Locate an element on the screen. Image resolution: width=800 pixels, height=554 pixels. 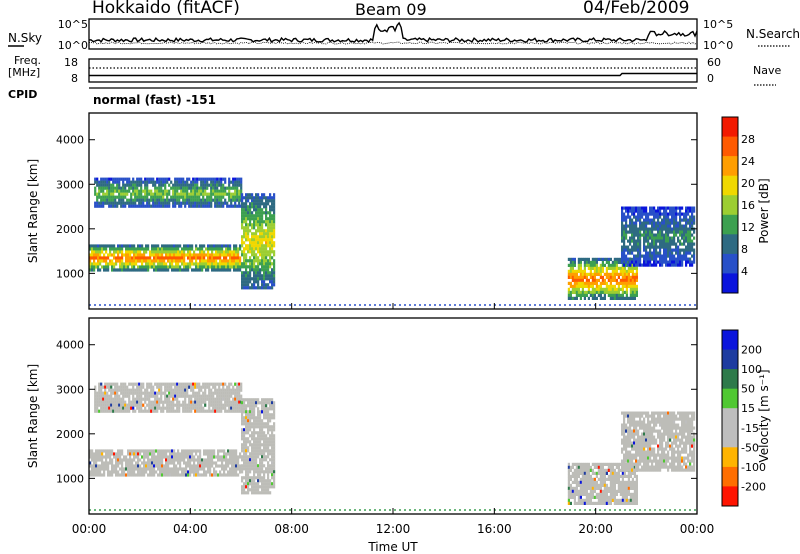
colorbar-tick: -200 is located at coordinates (753, 486).